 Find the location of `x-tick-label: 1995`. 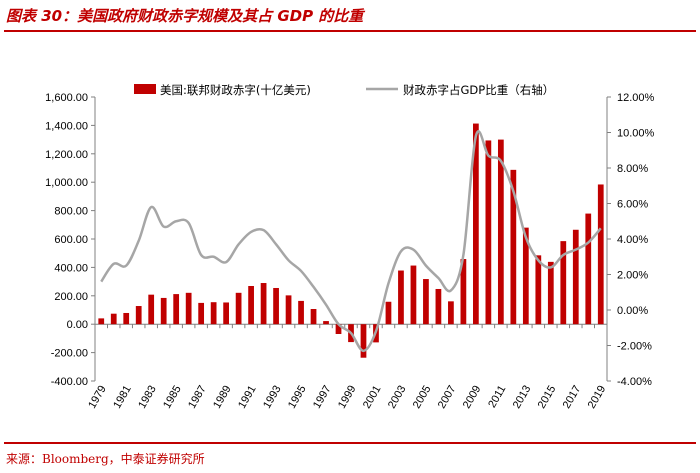

x-tick-label: 1995 is located at coordinates (297, 397).